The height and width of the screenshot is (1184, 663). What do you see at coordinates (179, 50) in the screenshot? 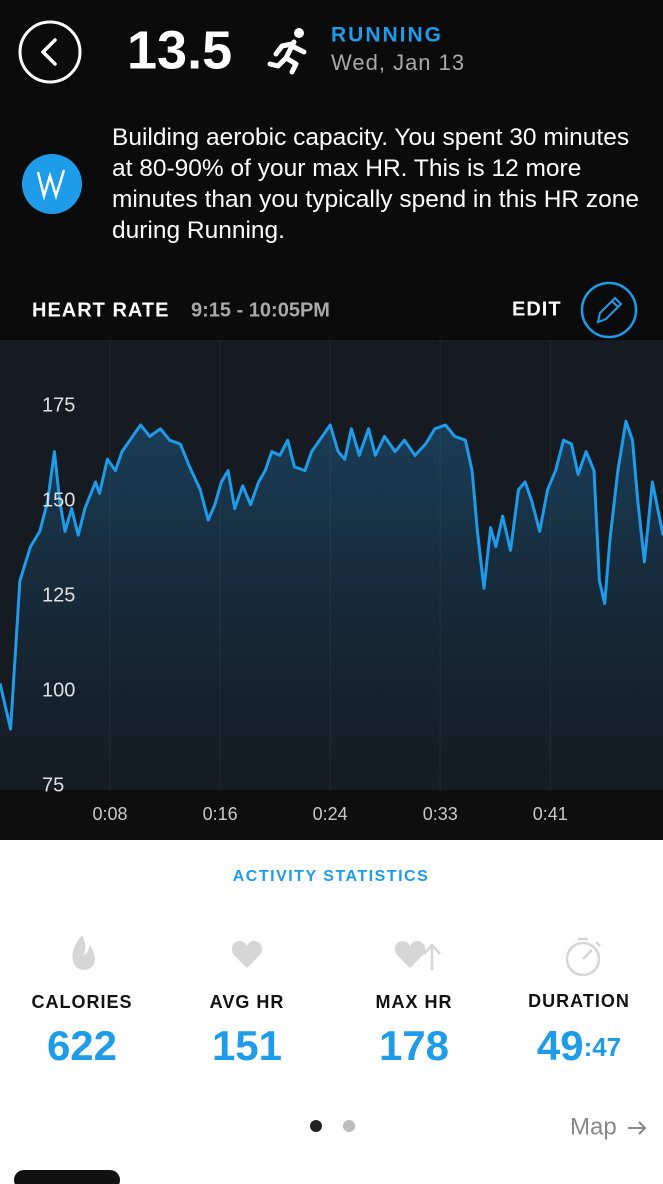
I see `score: 13.5` at bounding box center [179, 50].